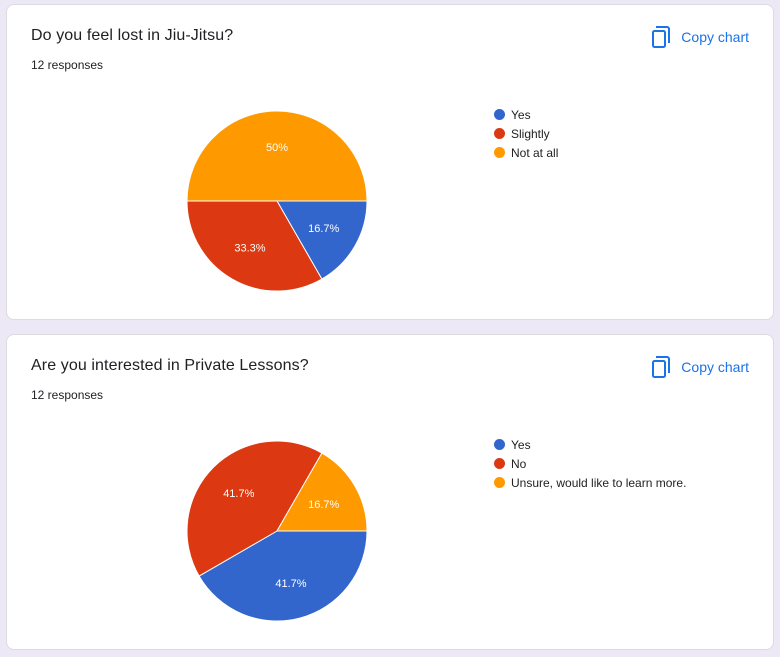 The image size is (780, 657). Describe the element at coordinates (277, 156) in the screenshot. I see `pie-slice-not-at-all` at that location.